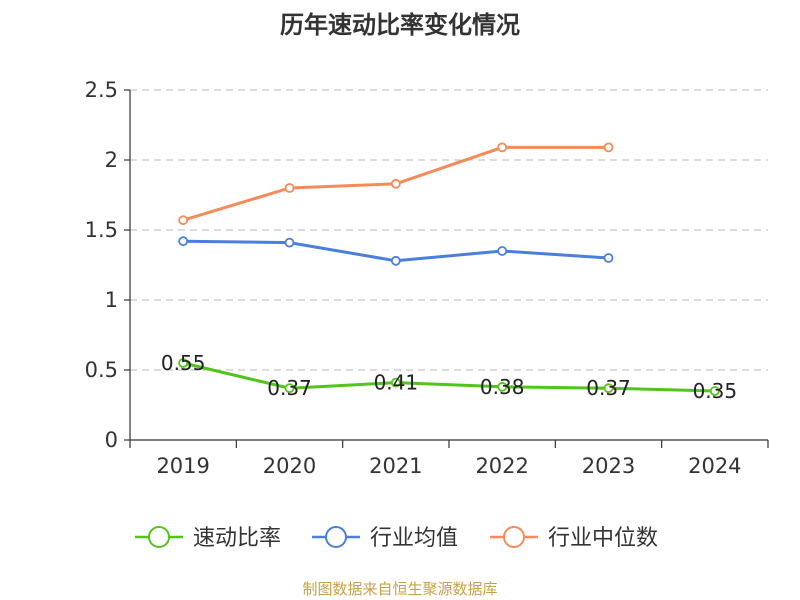 The width and height of the screenshot is (800, 600). Describe the element at coordinates (111, 160) in the screenshot. I see `y-tick-label: 2` at that location.